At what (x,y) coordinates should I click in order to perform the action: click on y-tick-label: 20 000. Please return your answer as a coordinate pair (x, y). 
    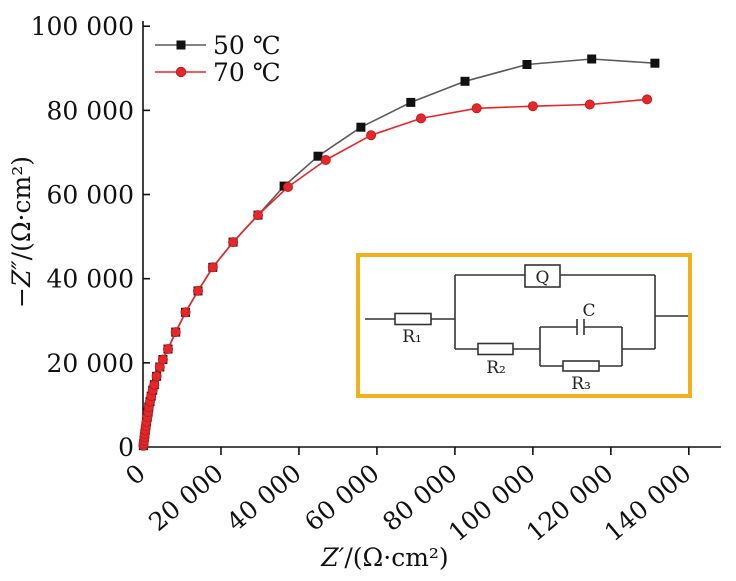
    Looking at the image, I should click on (90, 363).